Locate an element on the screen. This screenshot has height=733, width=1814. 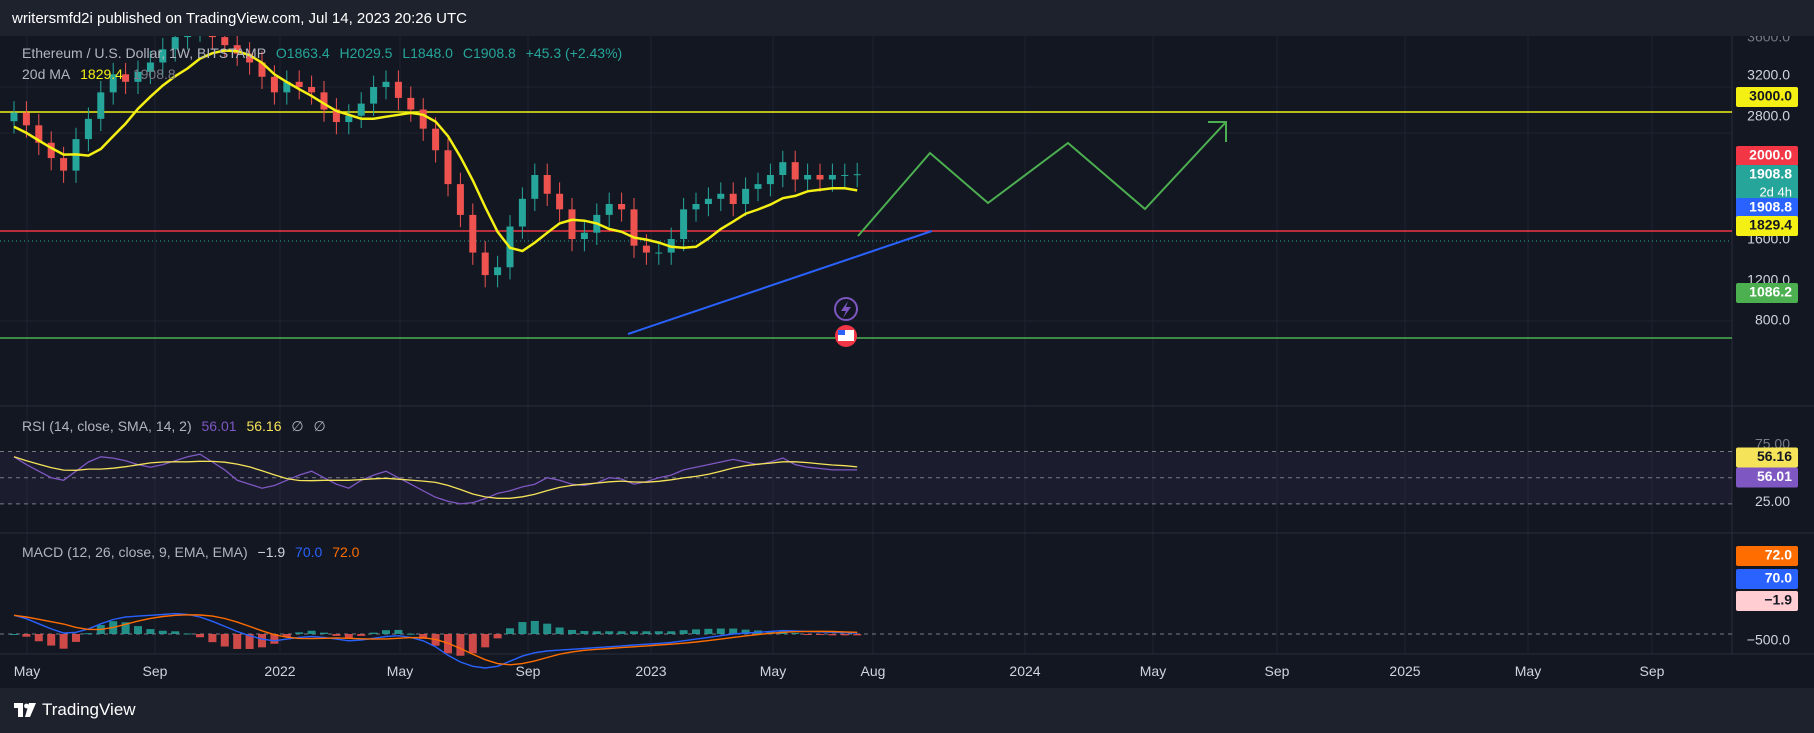
time-tick-12: May is located at coordinates (1528, 671).